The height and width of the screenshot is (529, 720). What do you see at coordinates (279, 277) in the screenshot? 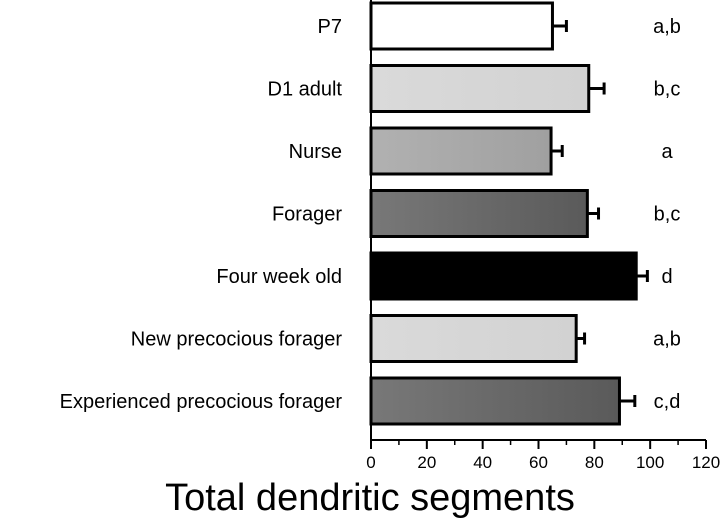
I see `category-label-4: Four week old` at bounding box center [279, 277].